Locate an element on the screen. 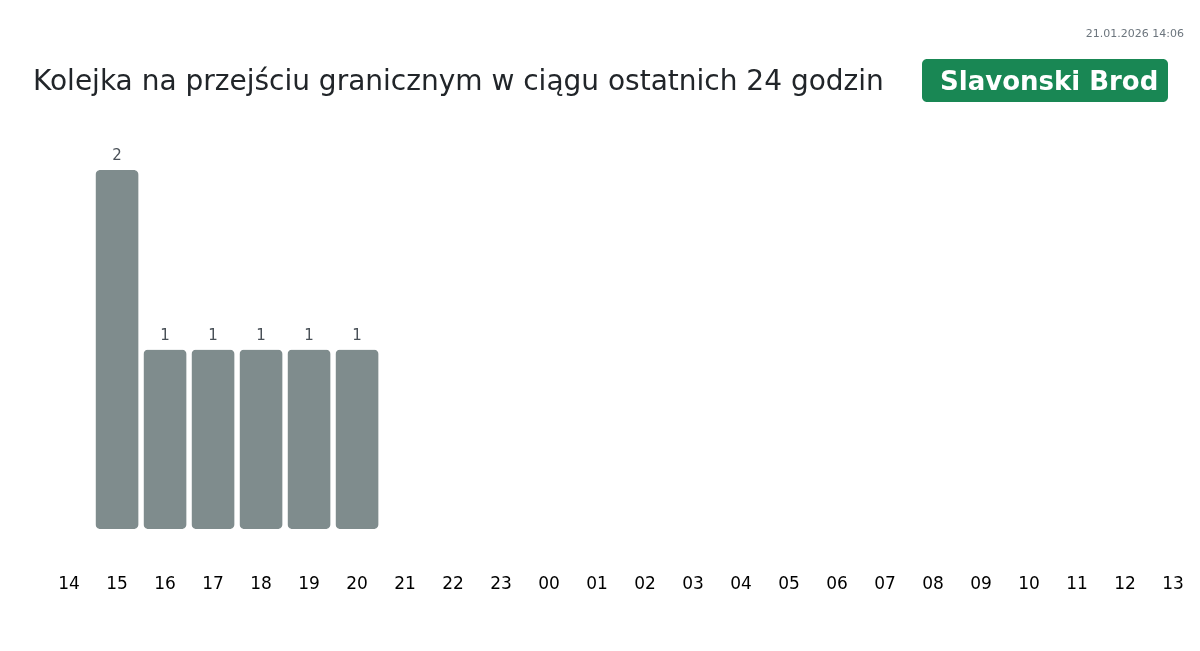 This screenshot has height=651, width=1200. x-tick-label: 17 is located at coordinates (213, 582).